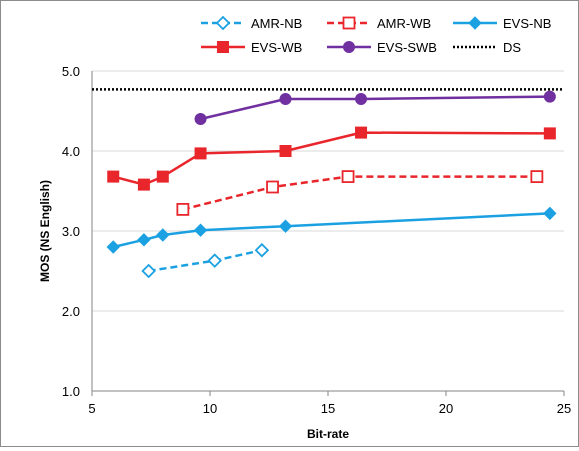  I want to click on series-amr-nb, so click(205, 260).